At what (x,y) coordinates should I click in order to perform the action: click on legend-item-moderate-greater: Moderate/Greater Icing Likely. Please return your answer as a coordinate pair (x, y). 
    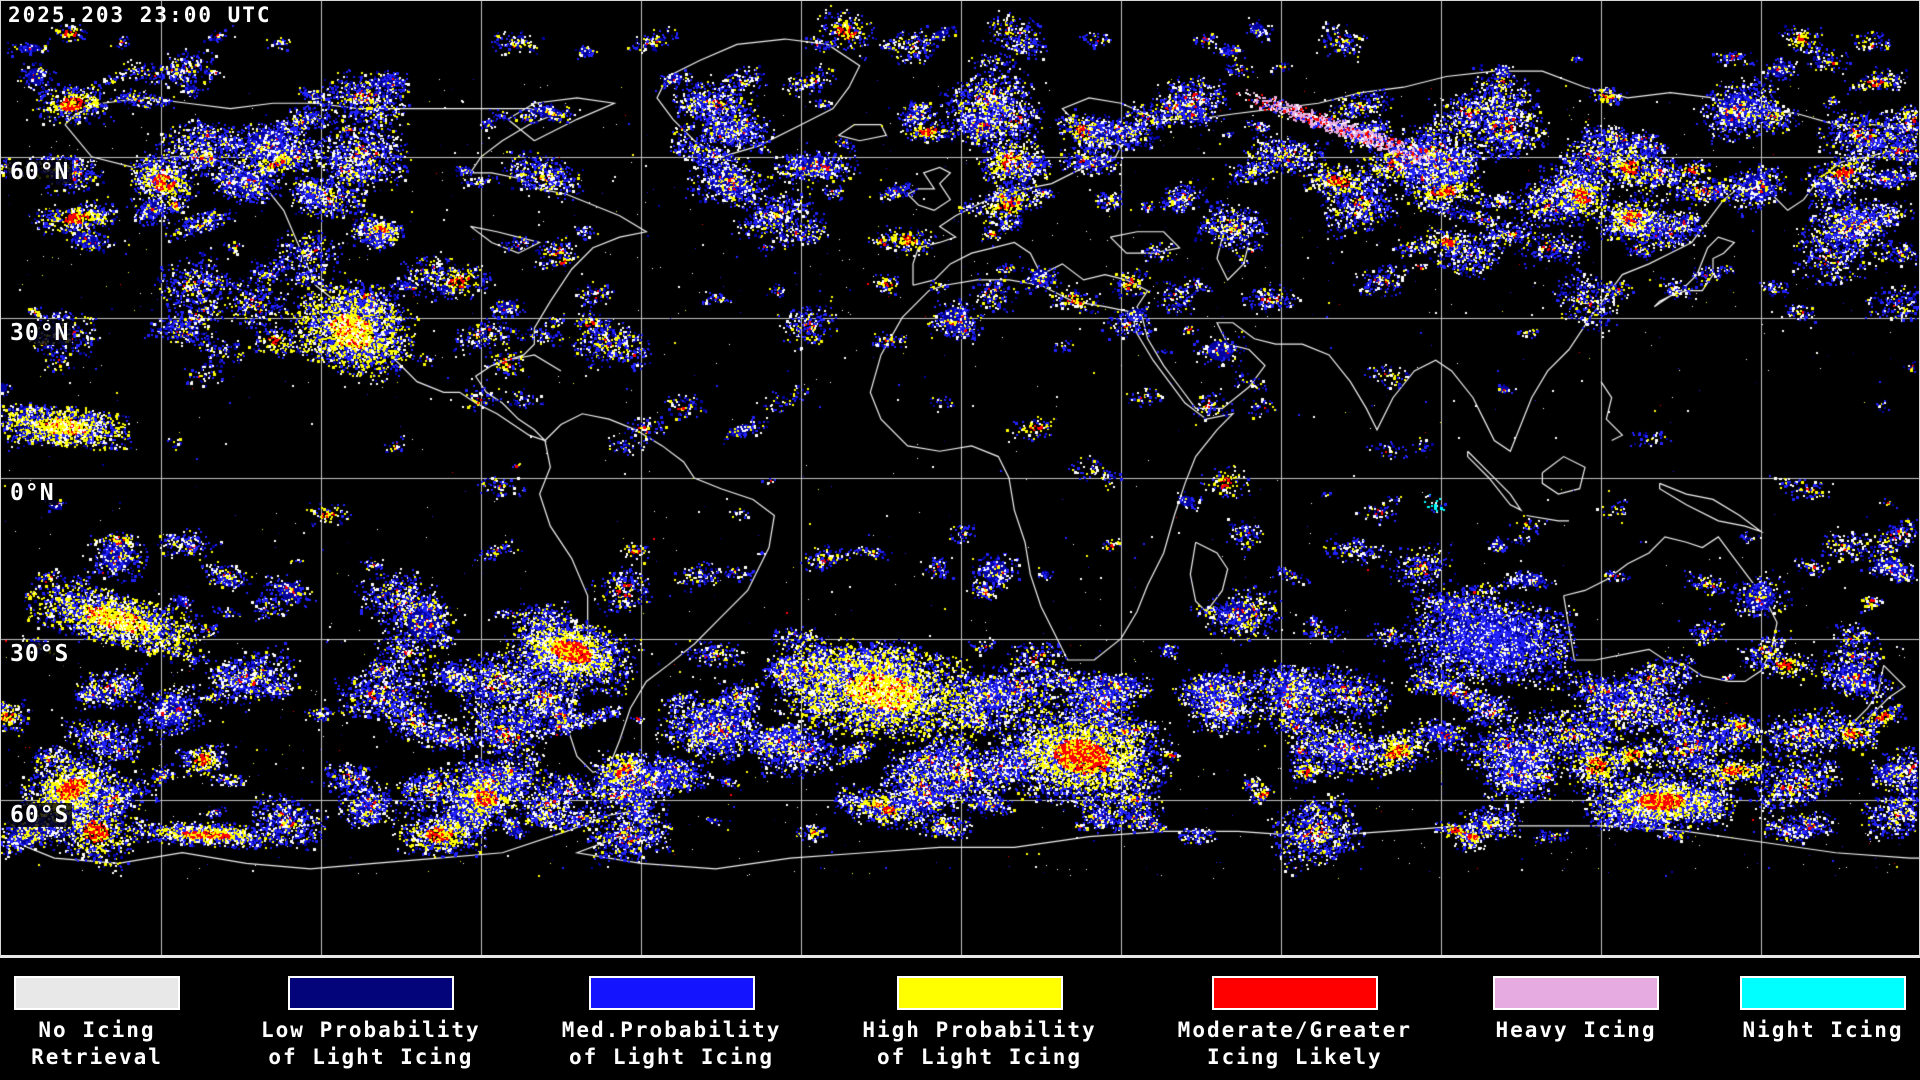
    Looking at the image, I should click on (1295, 1023).